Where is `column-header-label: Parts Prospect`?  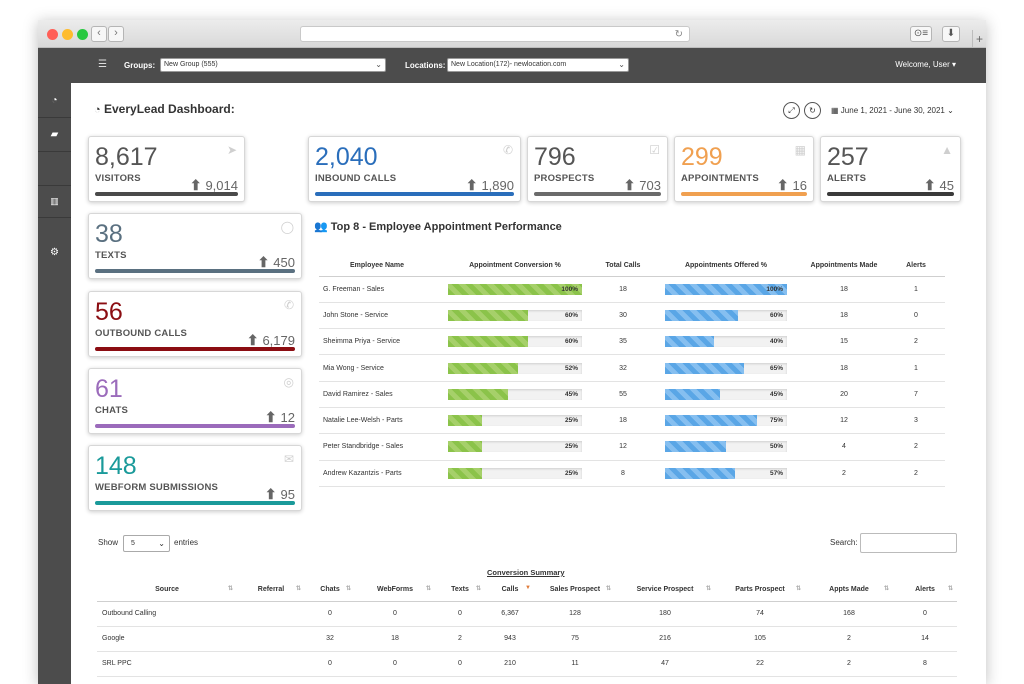 column-header-label: Parts Prospect is located at coordinates (760, 589).